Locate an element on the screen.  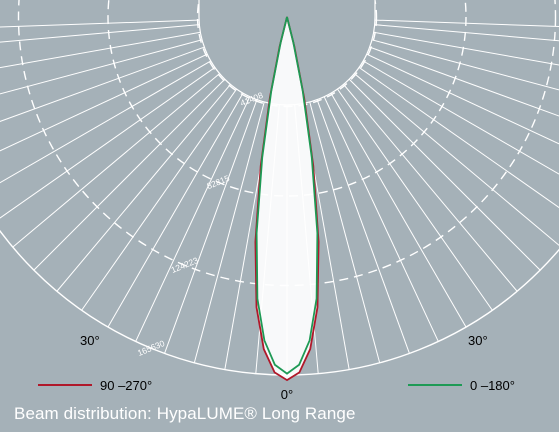
chart-caption: Beam distribution: HypaLUME® Long Range is located at coordinates (185, 413).